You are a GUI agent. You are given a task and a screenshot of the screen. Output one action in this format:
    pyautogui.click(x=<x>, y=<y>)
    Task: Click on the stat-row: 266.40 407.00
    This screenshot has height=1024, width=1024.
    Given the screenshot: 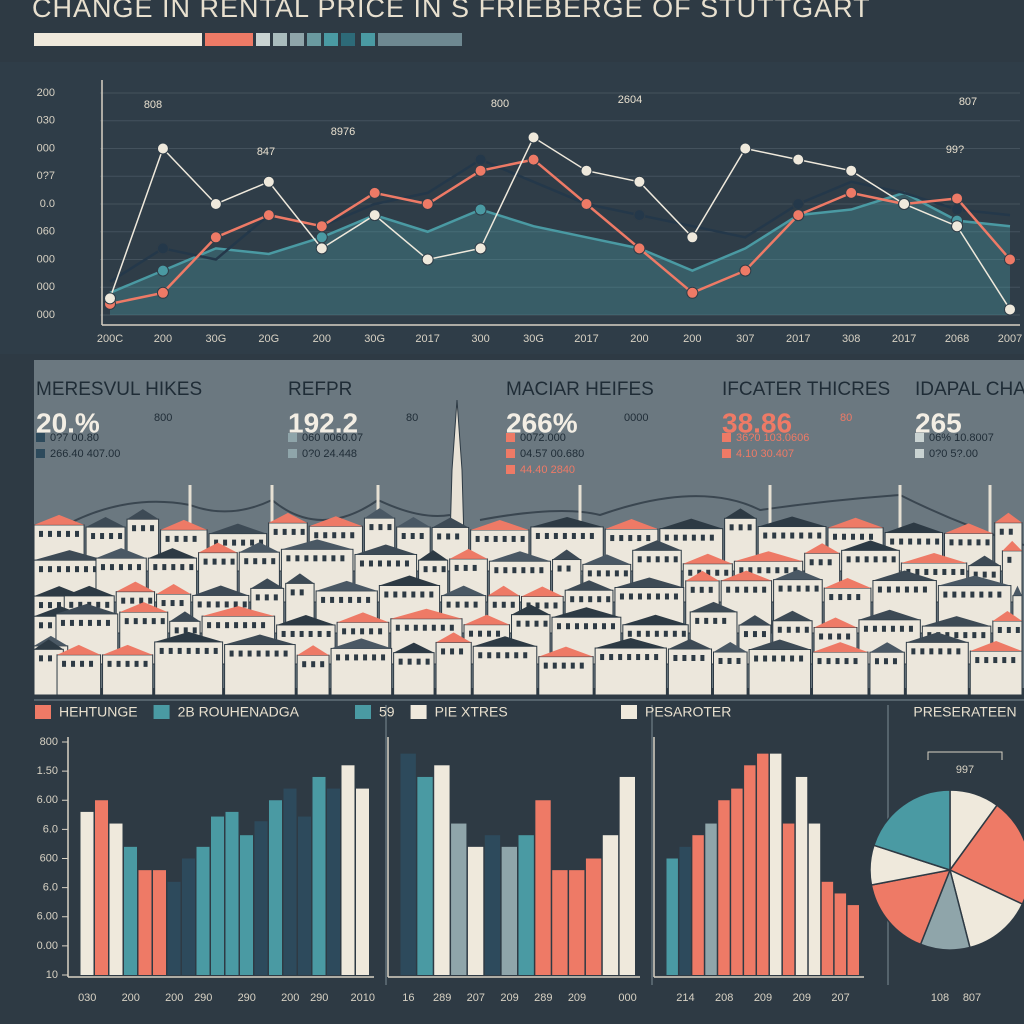 What is the action you would take?
    pyautogui.click(x=85, y=454)
    